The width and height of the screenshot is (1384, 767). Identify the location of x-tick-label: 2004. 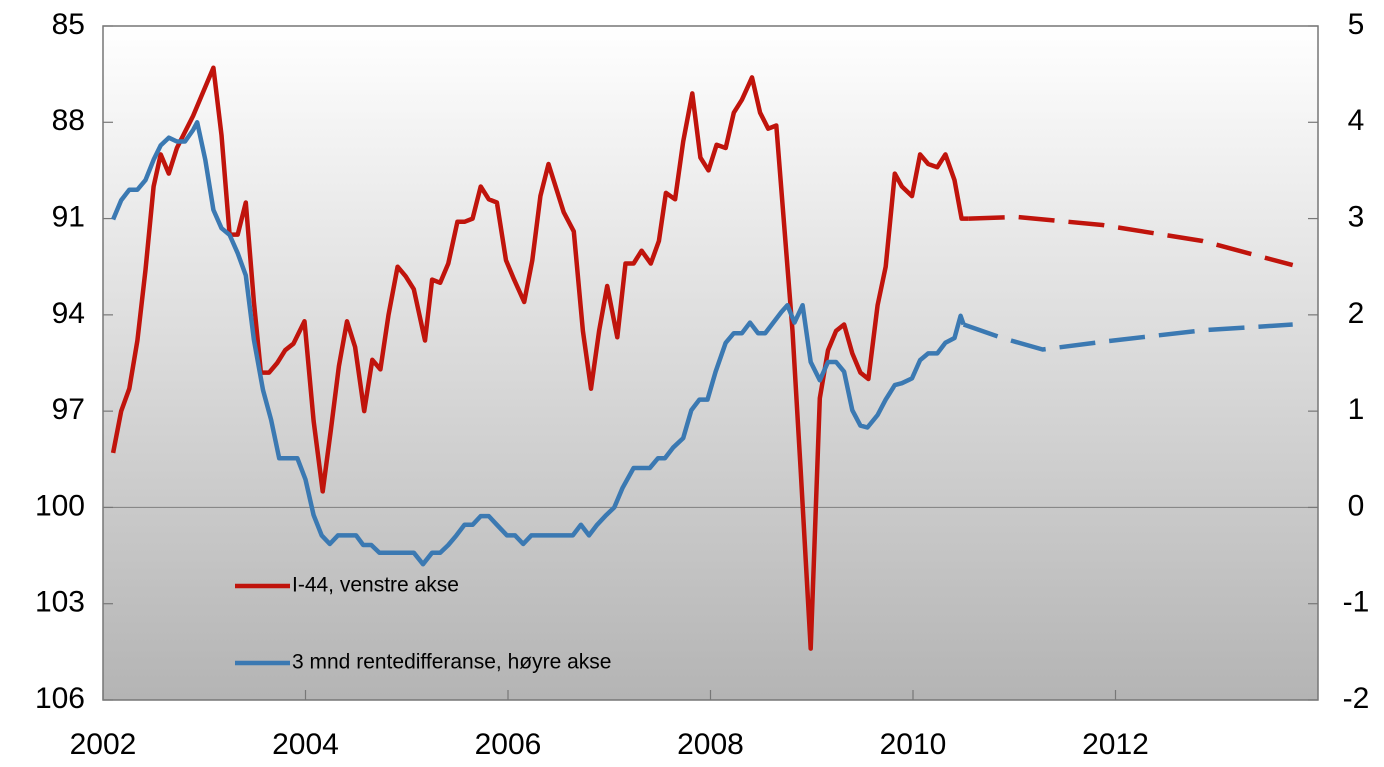
(305, 744).